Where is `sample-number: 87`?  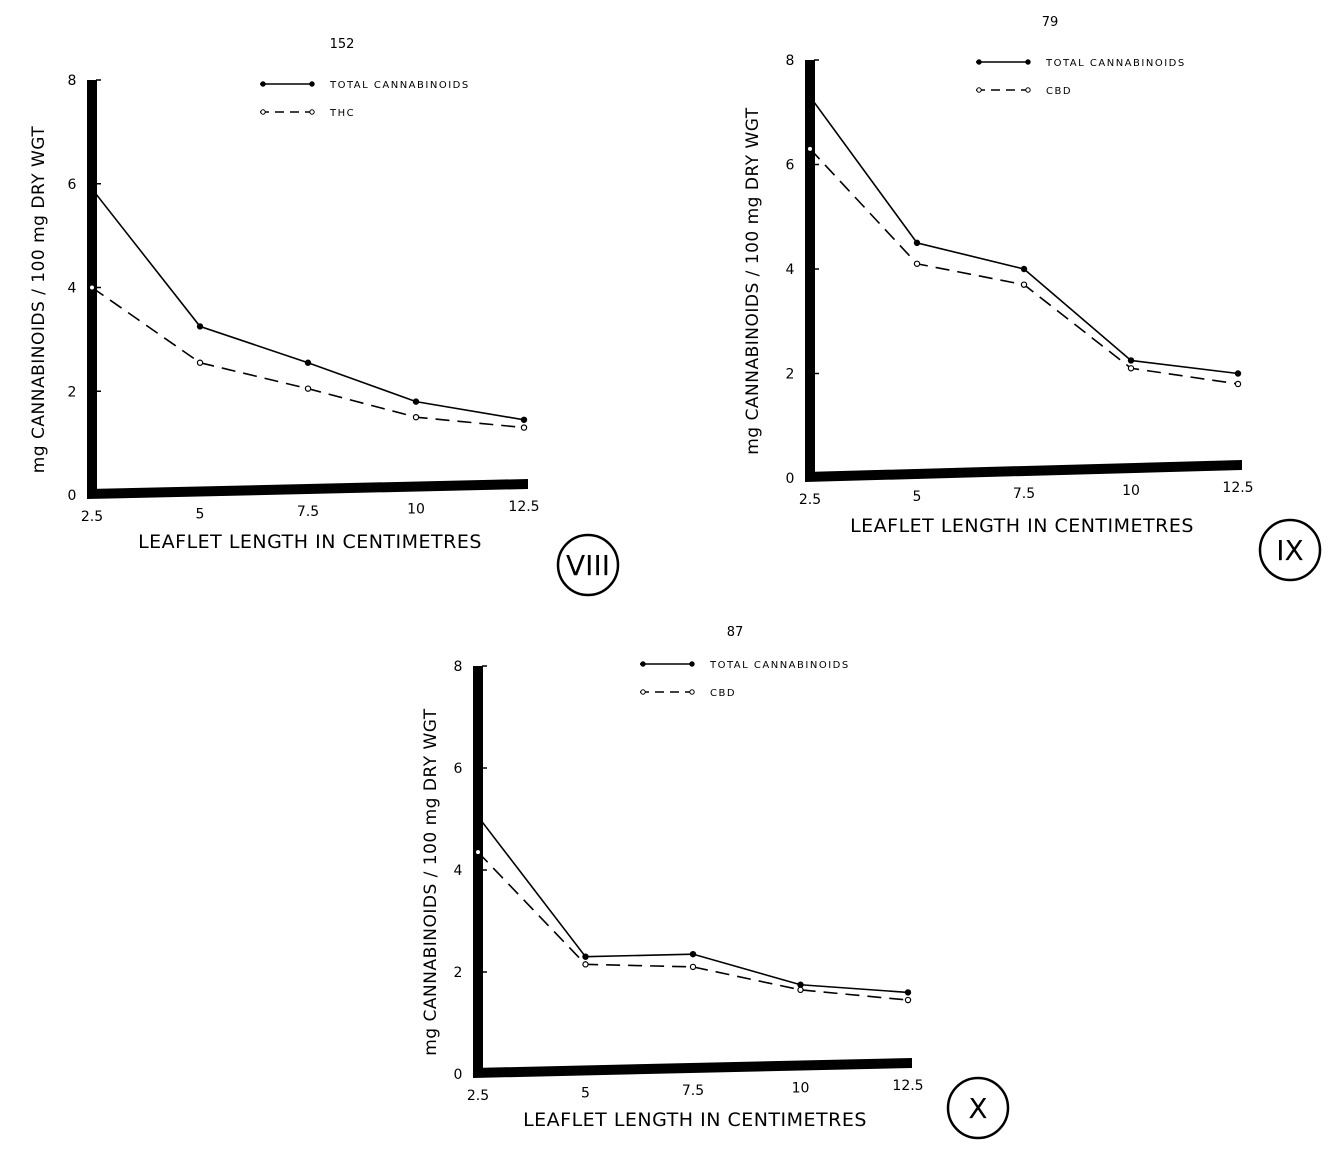 sample-number: 87 is located at coordinates (735, 632).